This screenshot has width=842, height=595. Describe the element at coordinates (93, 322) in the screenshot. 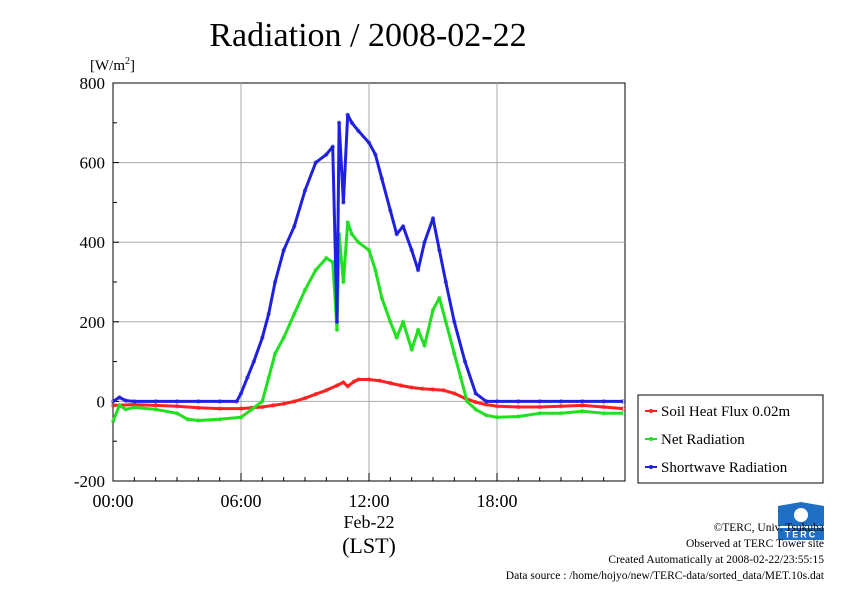

I see `y-tick-label: 200` at that location.